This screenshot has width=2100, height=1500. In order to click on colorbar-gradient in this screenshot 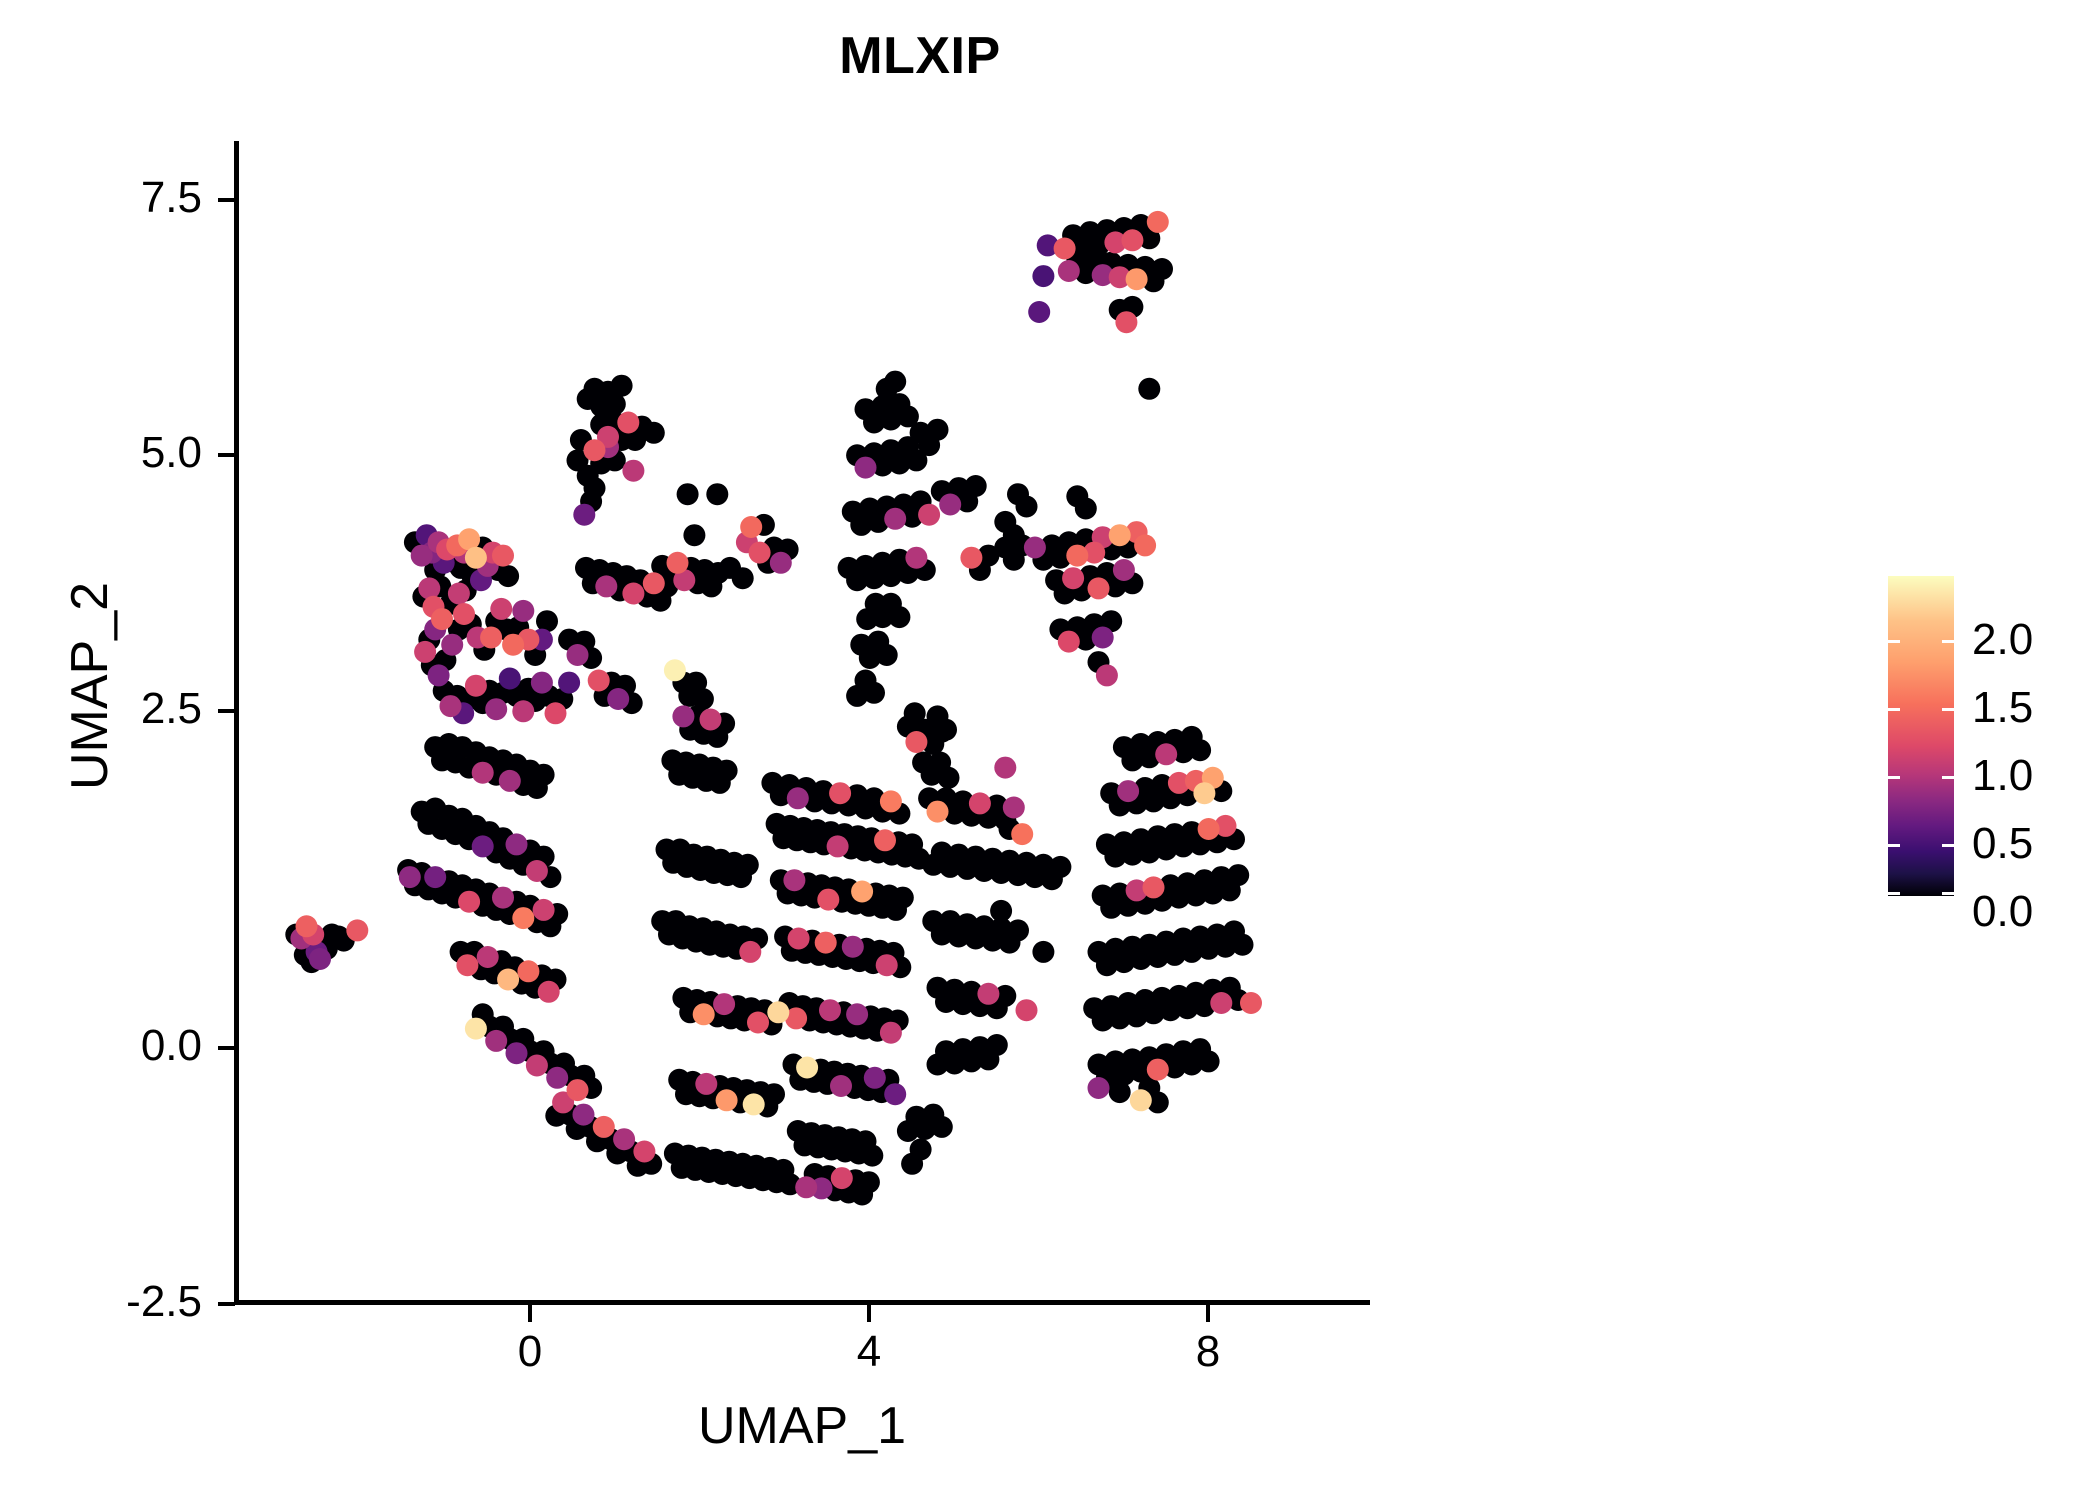, I will do `click(1921, 736)`.